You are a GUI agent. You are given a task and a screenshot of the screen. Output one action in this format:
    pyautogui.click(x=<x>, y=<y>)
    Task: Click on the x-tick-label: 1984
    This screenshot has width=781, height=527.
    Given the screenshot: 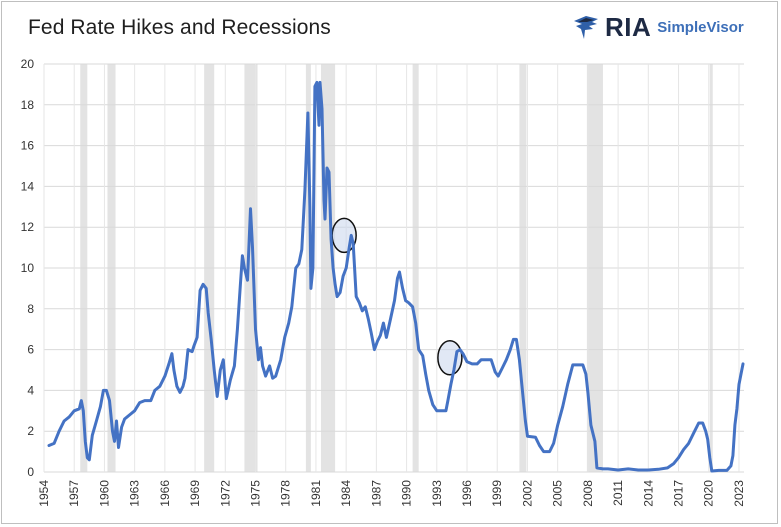 What is the action you would take?
    pyautogui.click(x=346, y=493)
    